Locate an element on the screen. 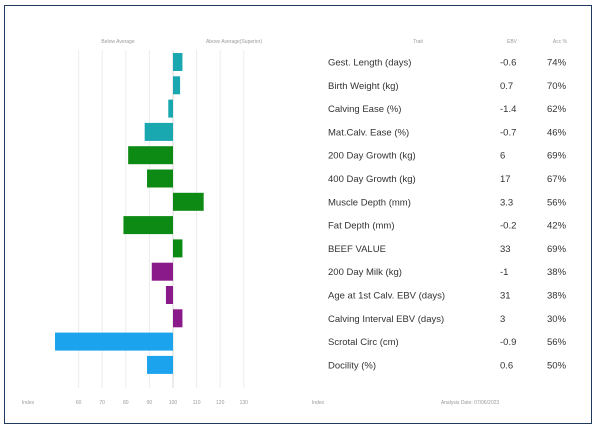  ebv-value: -0.2 is located at coordinates (508, 226).